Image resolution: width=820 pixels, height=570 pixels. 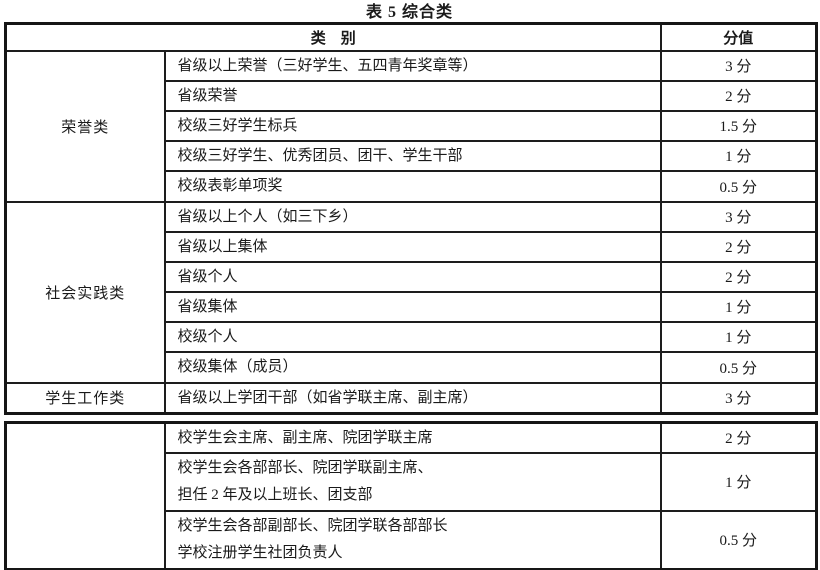 I want to click on header-row: 类 别 分值, so click(x=411, y=37).